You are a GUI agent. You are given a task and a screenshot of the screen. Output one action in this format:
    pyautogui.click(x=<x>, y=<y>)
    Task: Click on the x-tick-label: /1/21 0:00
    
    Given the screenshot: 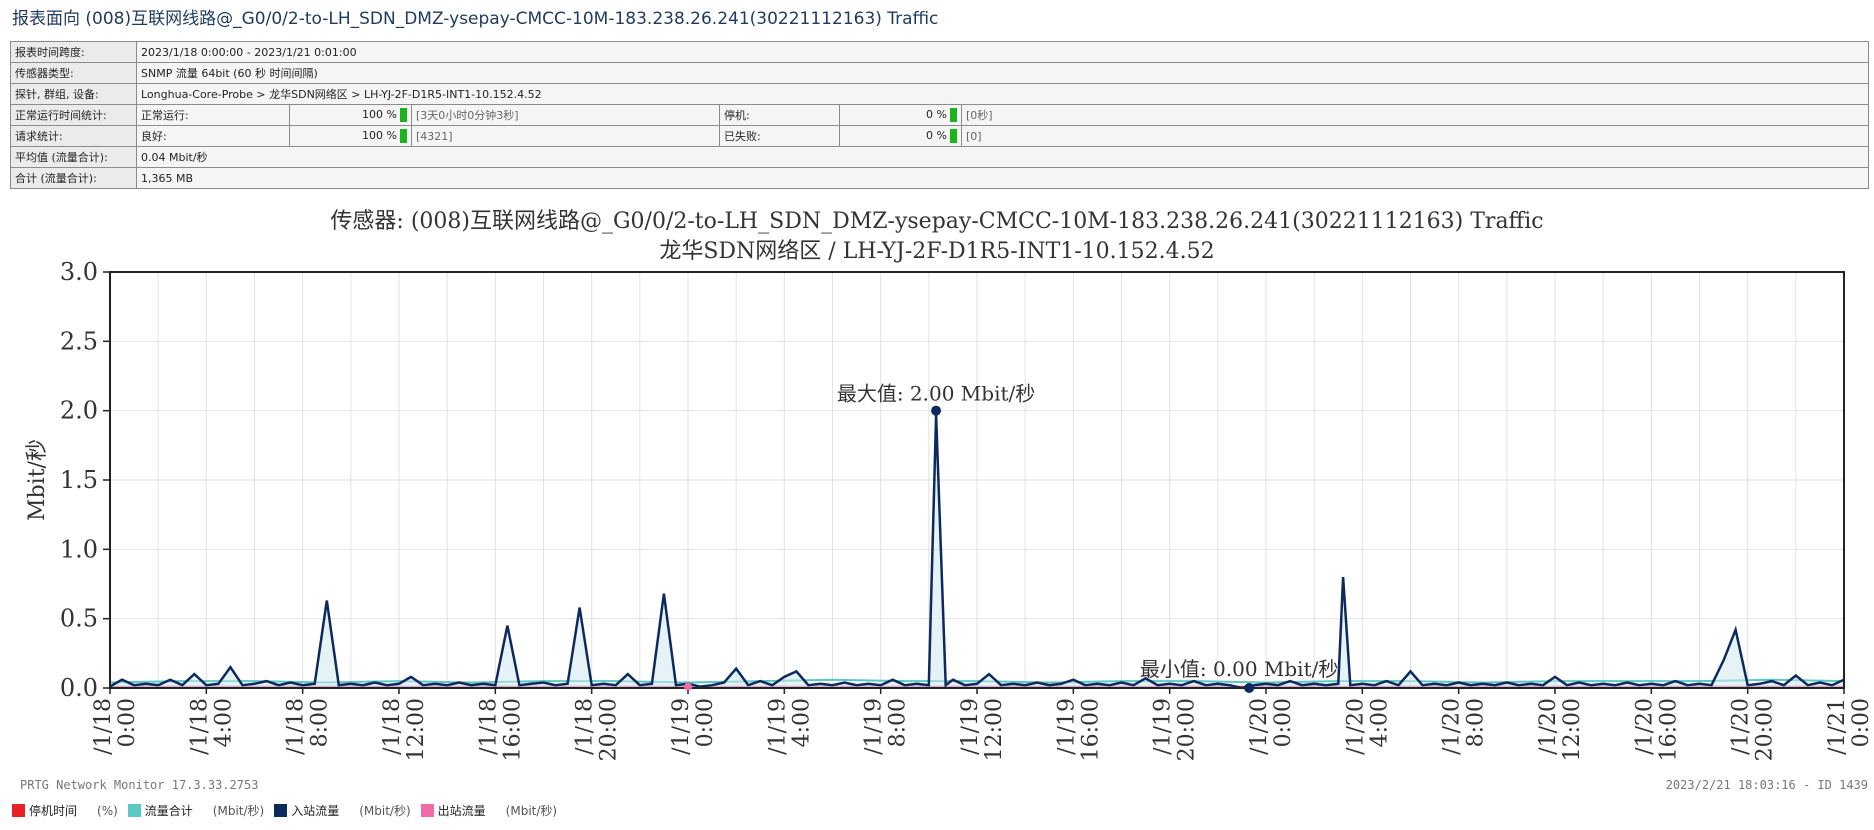 What is the action you would take?
    pyautogui.click(x=1849, y=726)
    